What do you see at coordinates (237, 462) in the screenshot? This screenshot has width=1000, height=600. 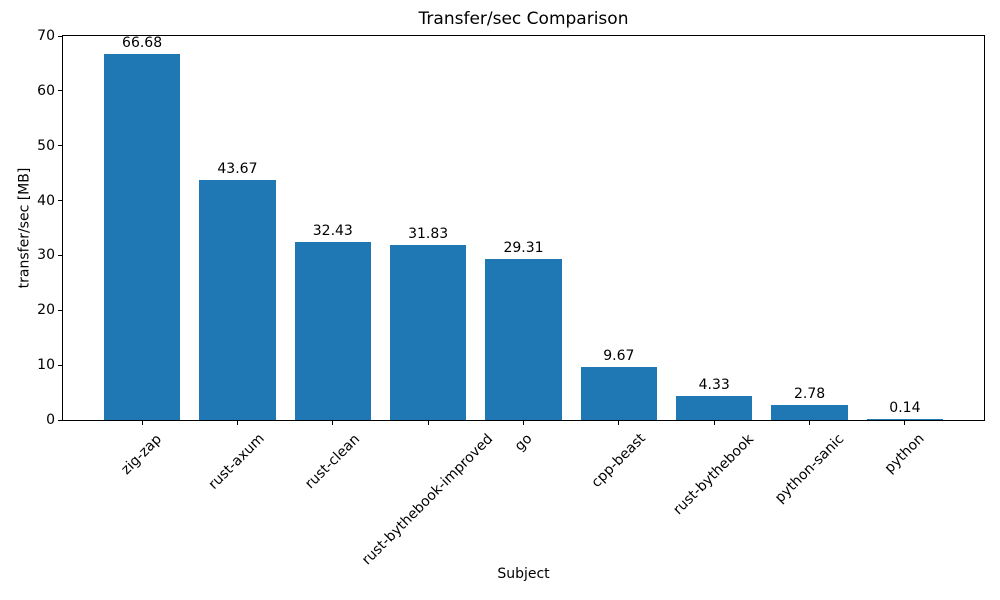 I see `x-tick-label: rust-axum` at bounding box center [237, 462].